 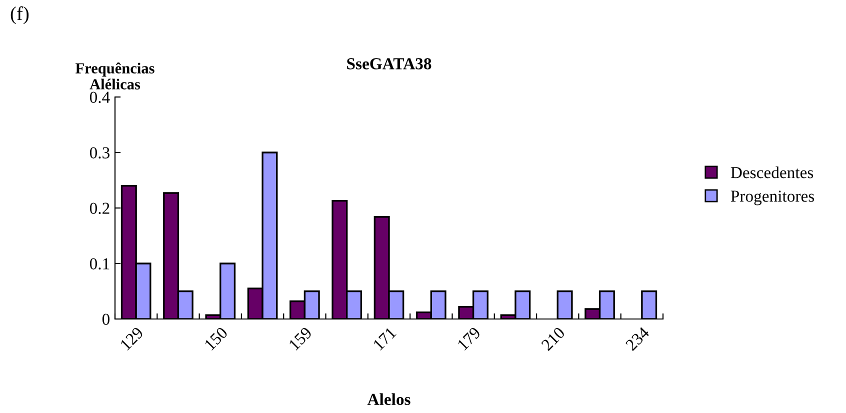 I want to click on legend-label: Progenitores, so click(x=772, y=198).